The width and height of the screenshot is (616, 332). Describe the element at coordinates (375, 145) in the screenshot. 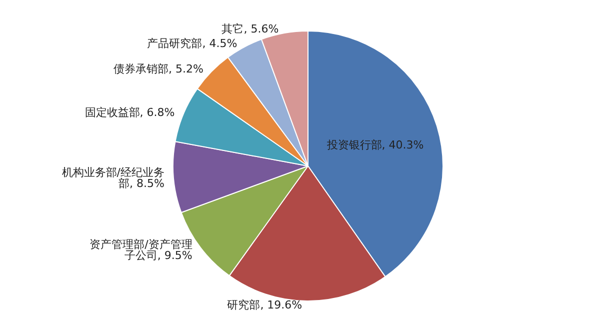

I see `slice-label: 投资银行部, 40.3%` at that location.